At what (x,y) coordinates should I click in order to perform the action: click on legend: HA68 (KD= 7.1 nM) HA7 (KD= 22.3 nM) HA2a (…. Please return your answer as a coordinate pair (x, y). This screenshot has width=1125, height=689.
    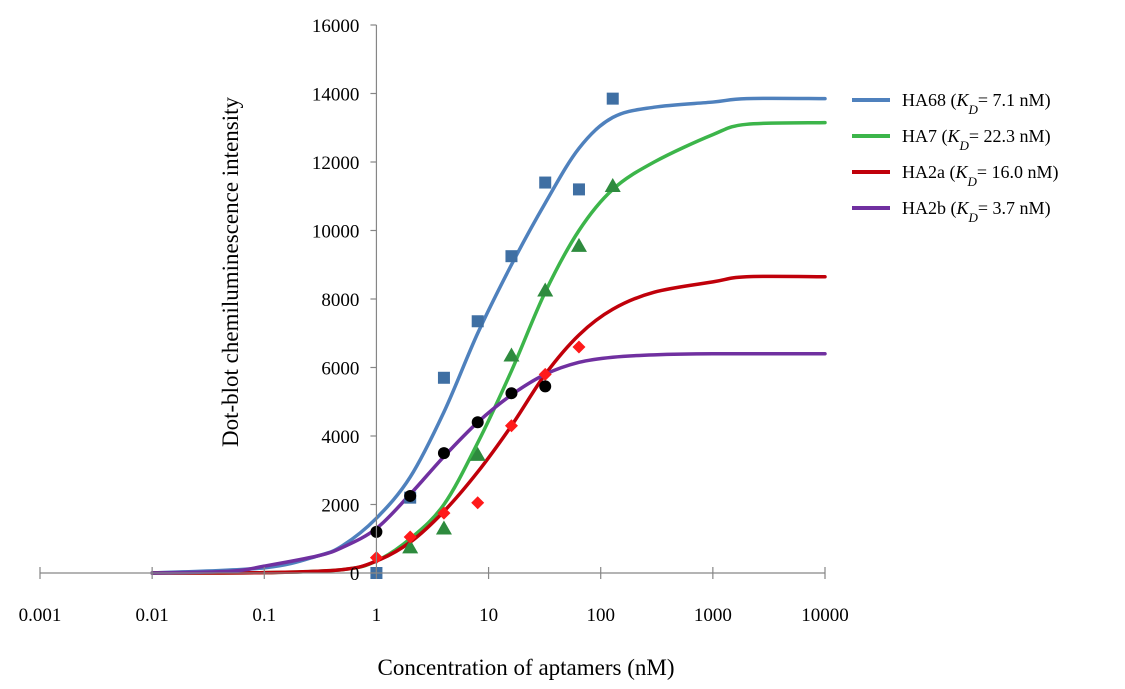
    Looking at the image, I should click on (955, 157).